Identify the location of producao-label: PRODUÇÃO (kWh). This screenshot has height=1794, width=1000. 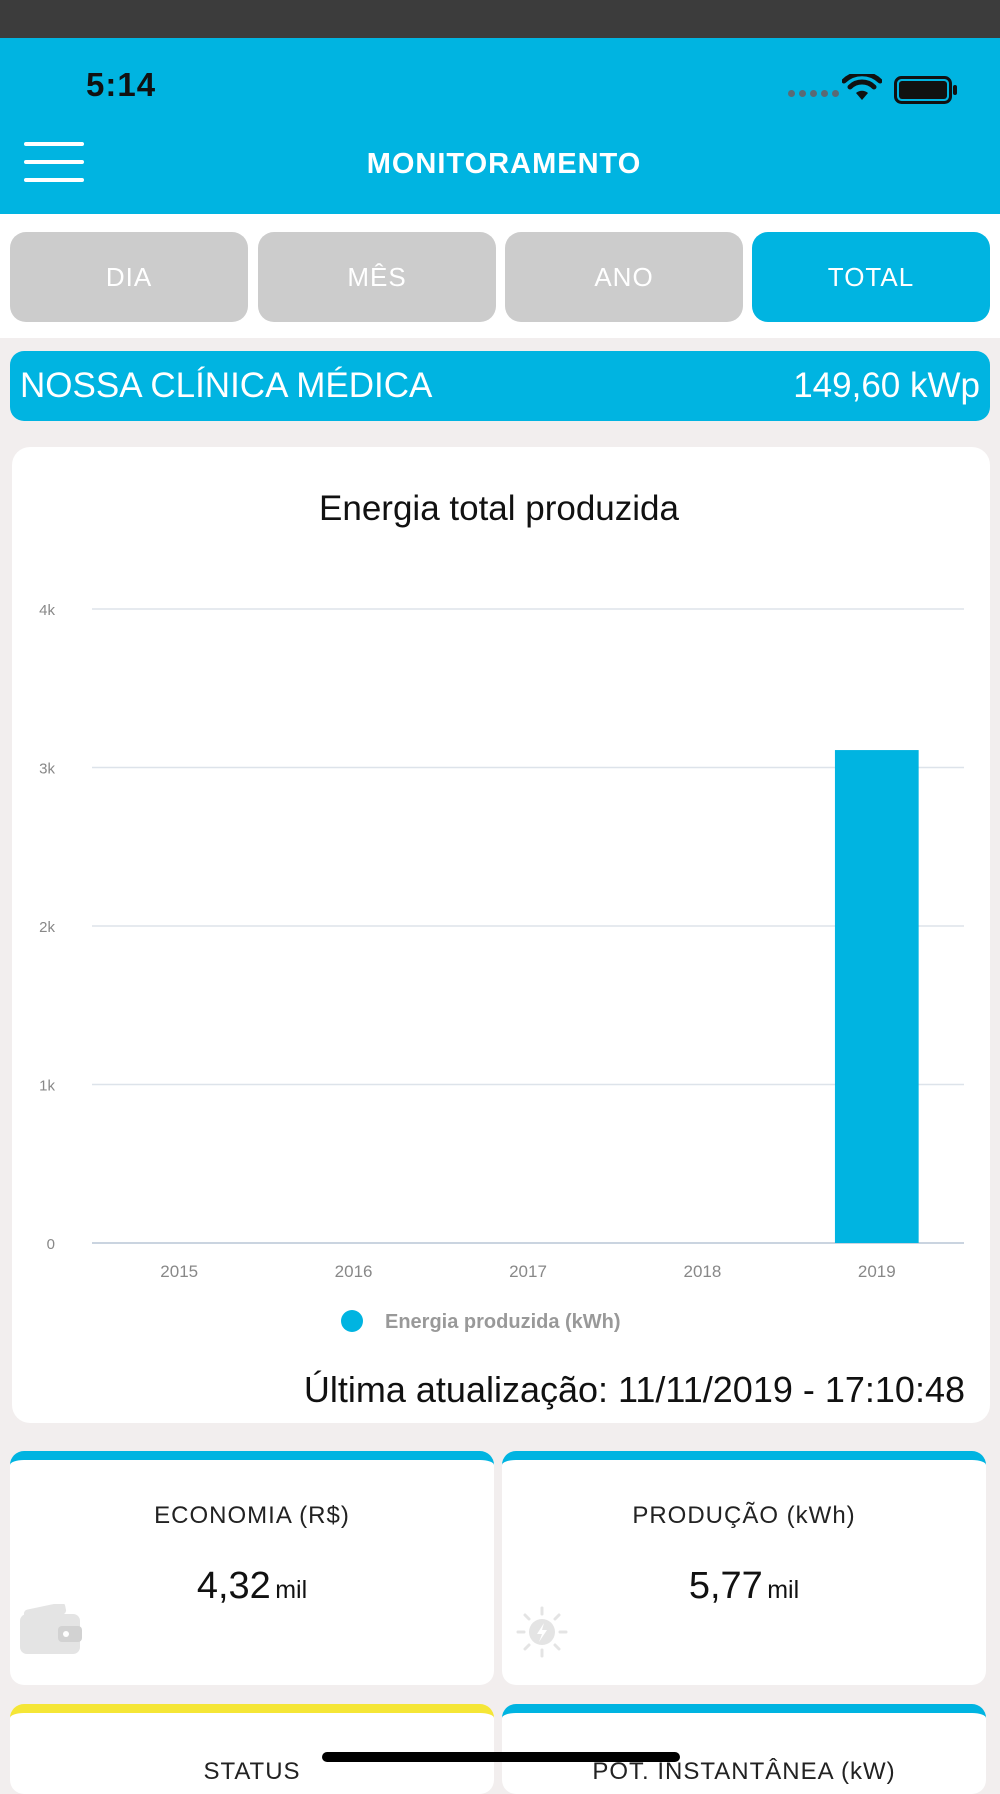
(744, 1515).